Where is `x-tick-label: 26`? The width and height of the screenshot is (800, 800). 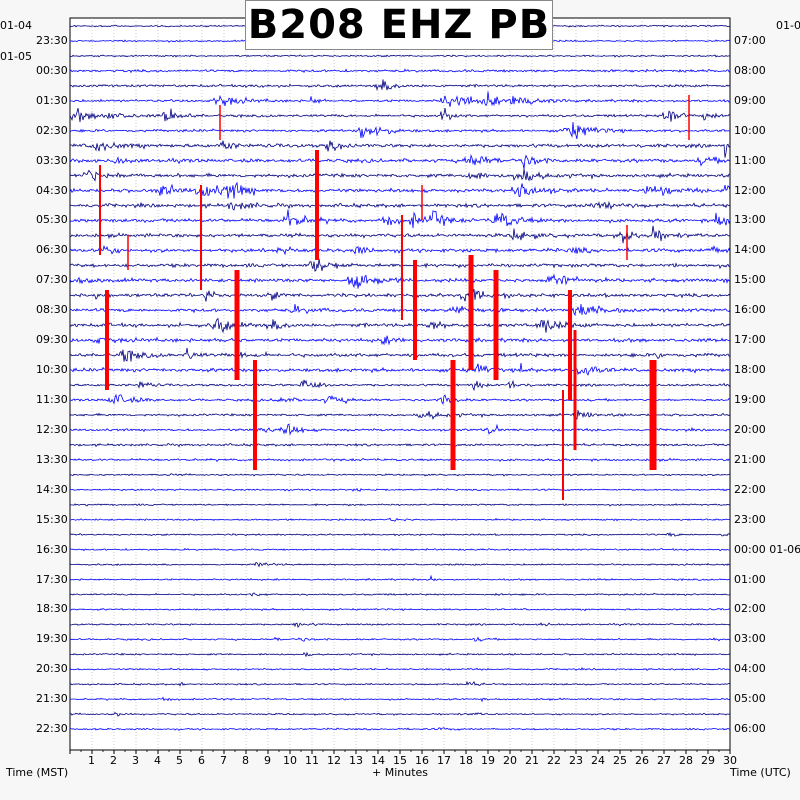
x-tick-label: 26 is located at coordinates (642, 760).